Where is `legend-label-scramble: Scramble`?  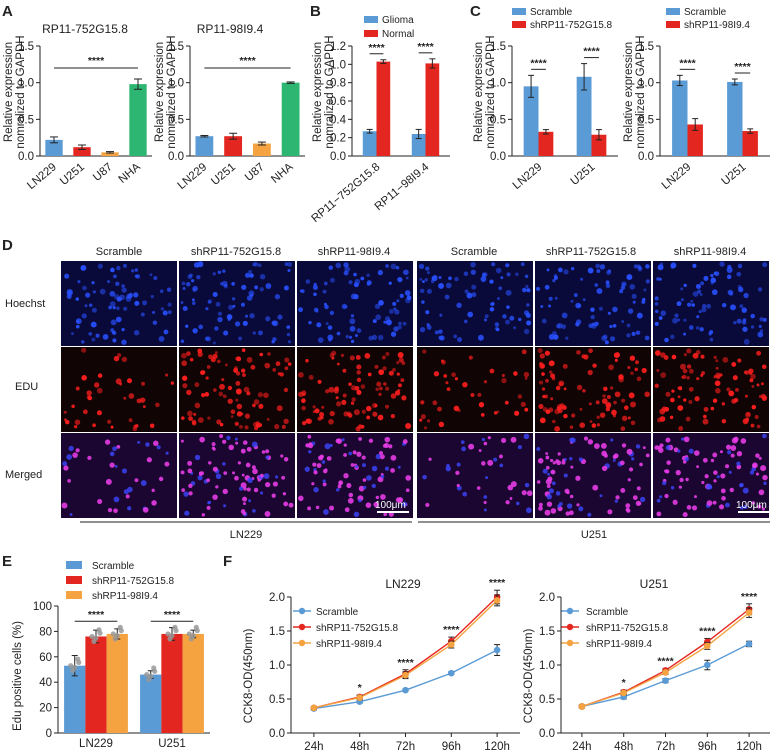
legend-label-scramble: Scramble is located at coordinates (705, 12).